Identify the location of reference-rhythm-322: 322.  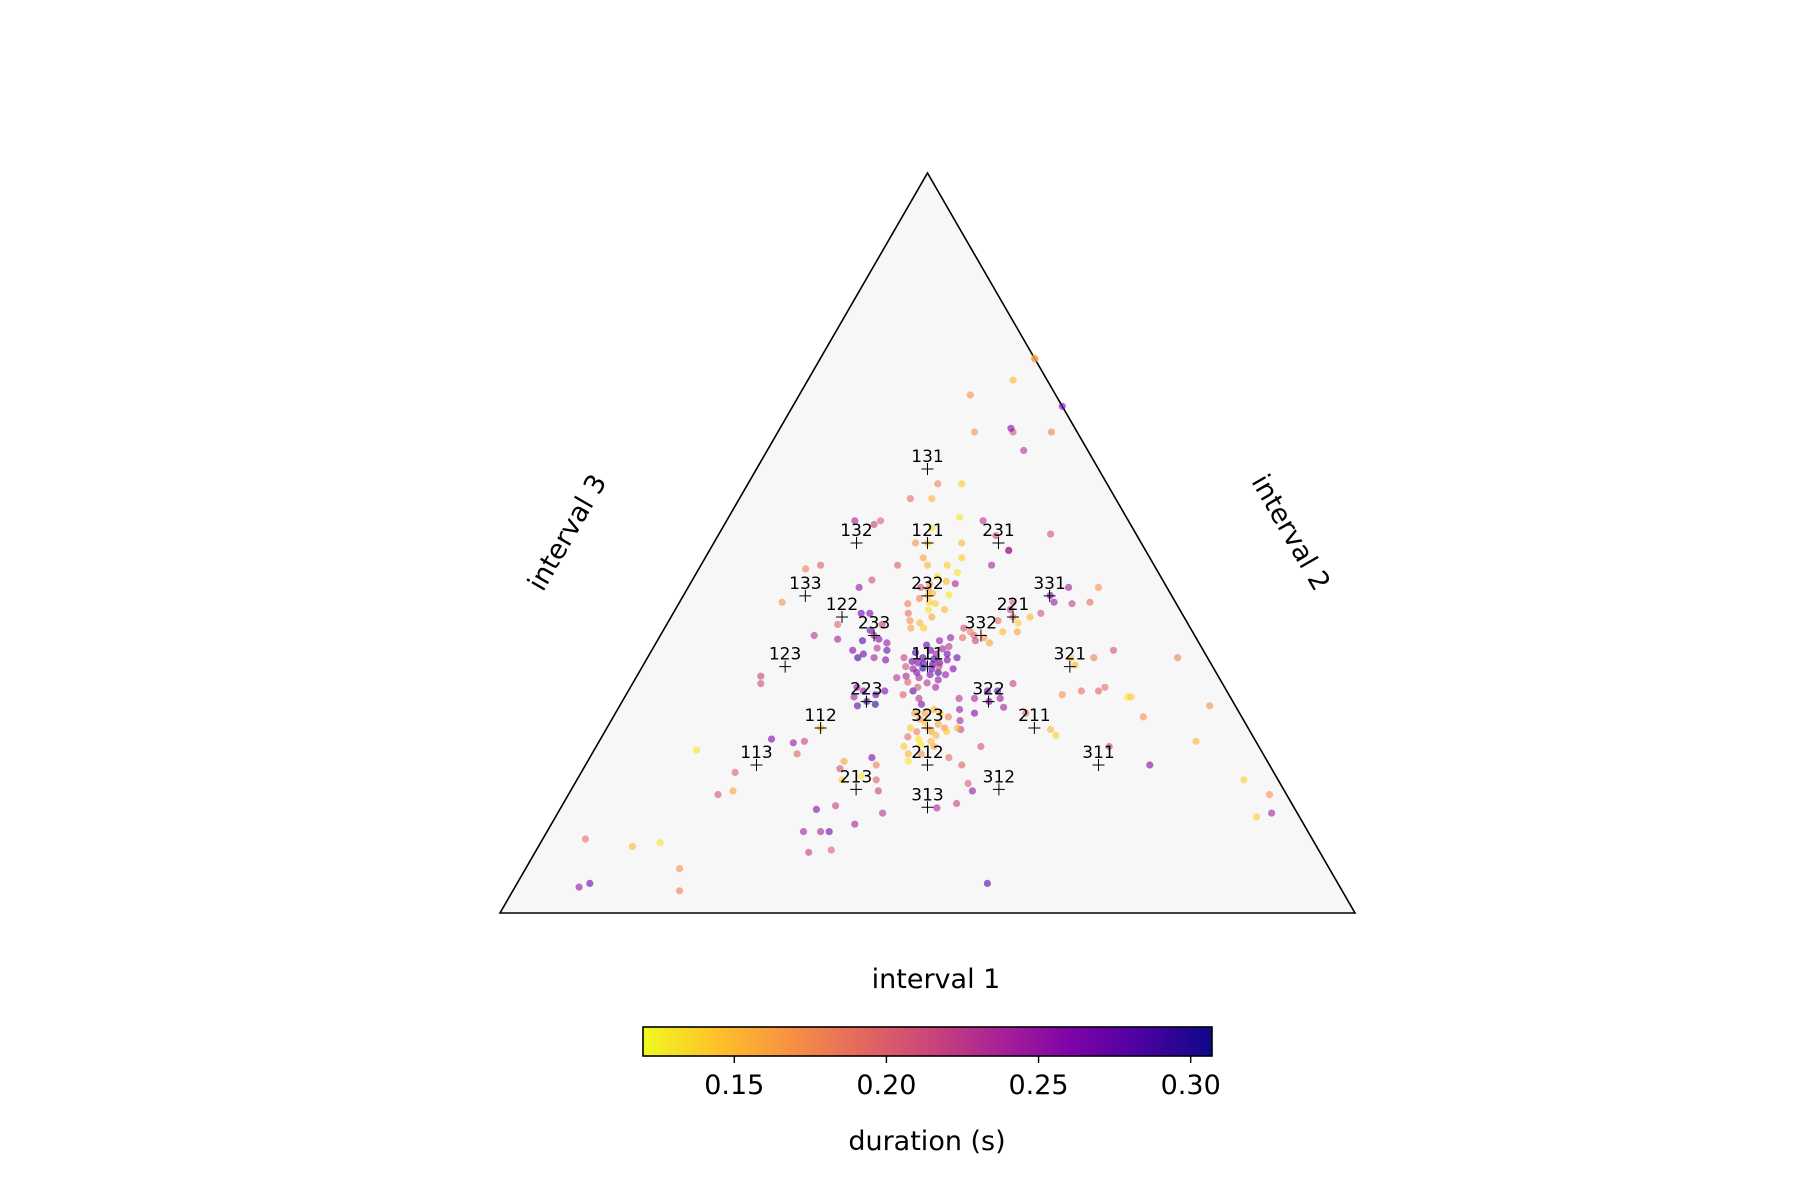
(988, 694).